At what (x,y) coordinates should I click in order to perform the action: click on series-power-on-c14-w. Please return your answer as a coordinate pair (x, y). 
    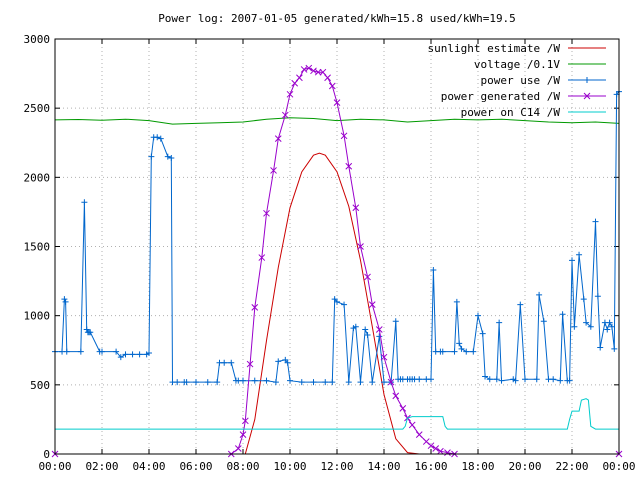
    Looking at the image, I should click on (337, 414).